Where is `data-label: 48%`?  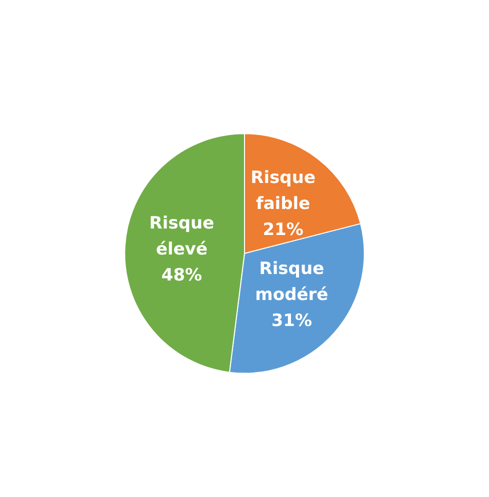 data-label: 48% is located at coordinates (181, 276).